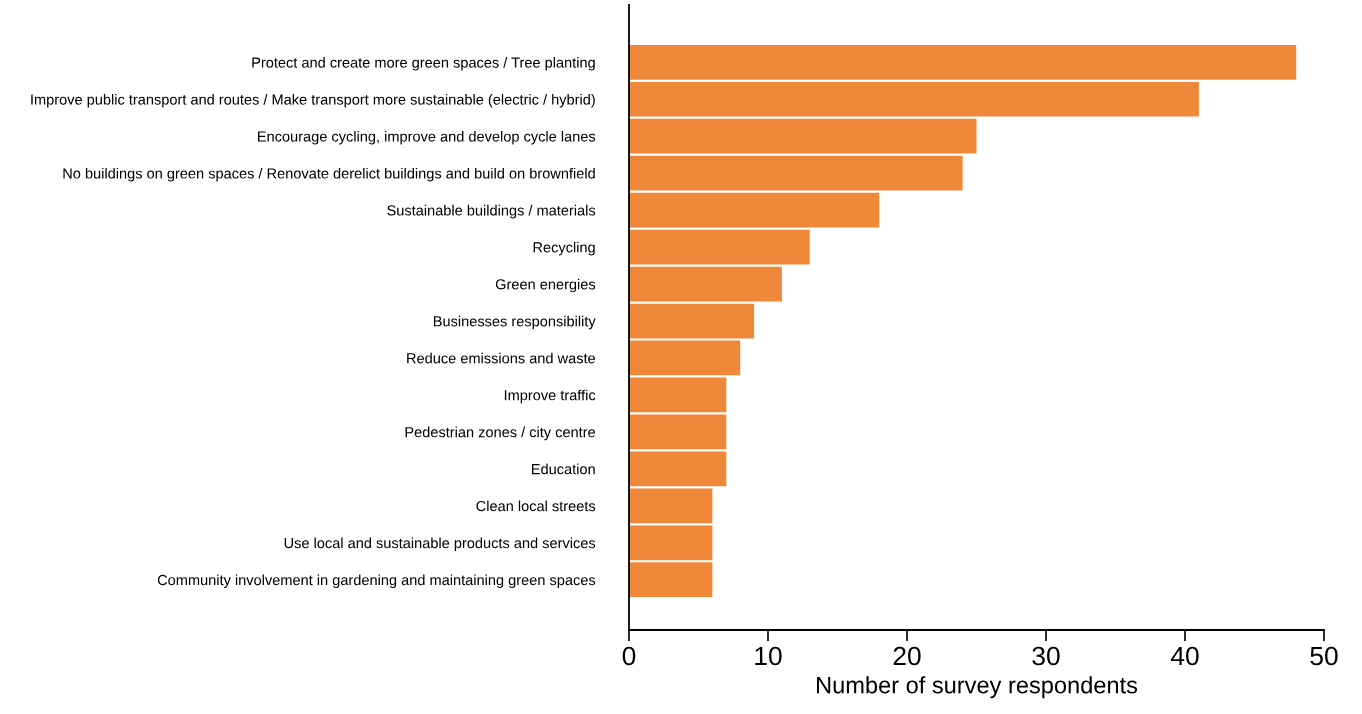 Image resolution: width=1362 pixels, height=714 pixels. Describe the element at coordinates (1046, 656) in the screenshot. I see `x-tick-label: 30` at that location.